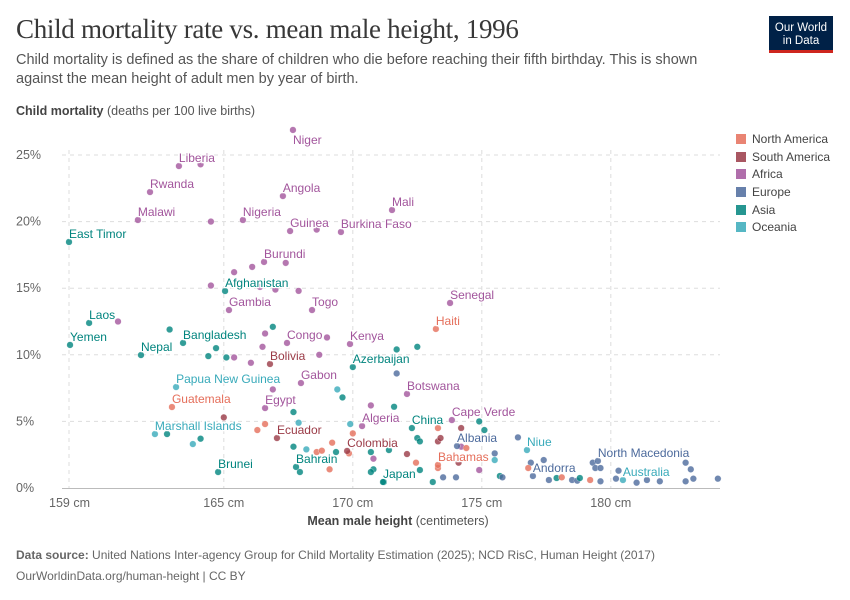 The width and height of the screenshot is (850, 600). Describe the element at coordinates (131, 576) in the screenshot. I see `source-link: OurWorldinData.org/human-height | CC BY` at that location.